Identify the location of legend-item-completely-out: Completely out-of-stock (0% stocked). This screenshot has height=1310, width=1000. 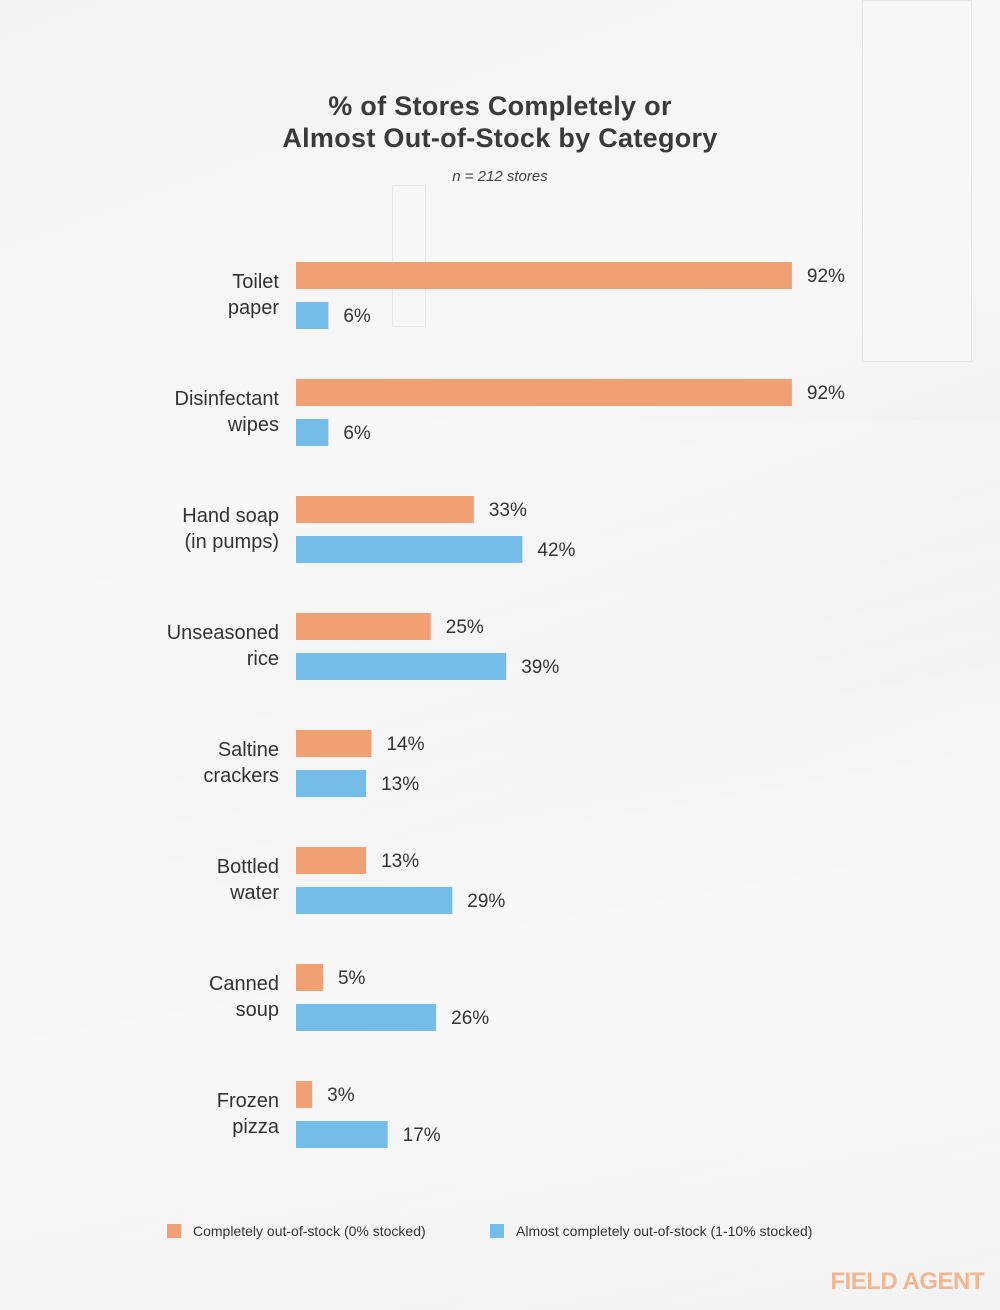
(296, 1231).